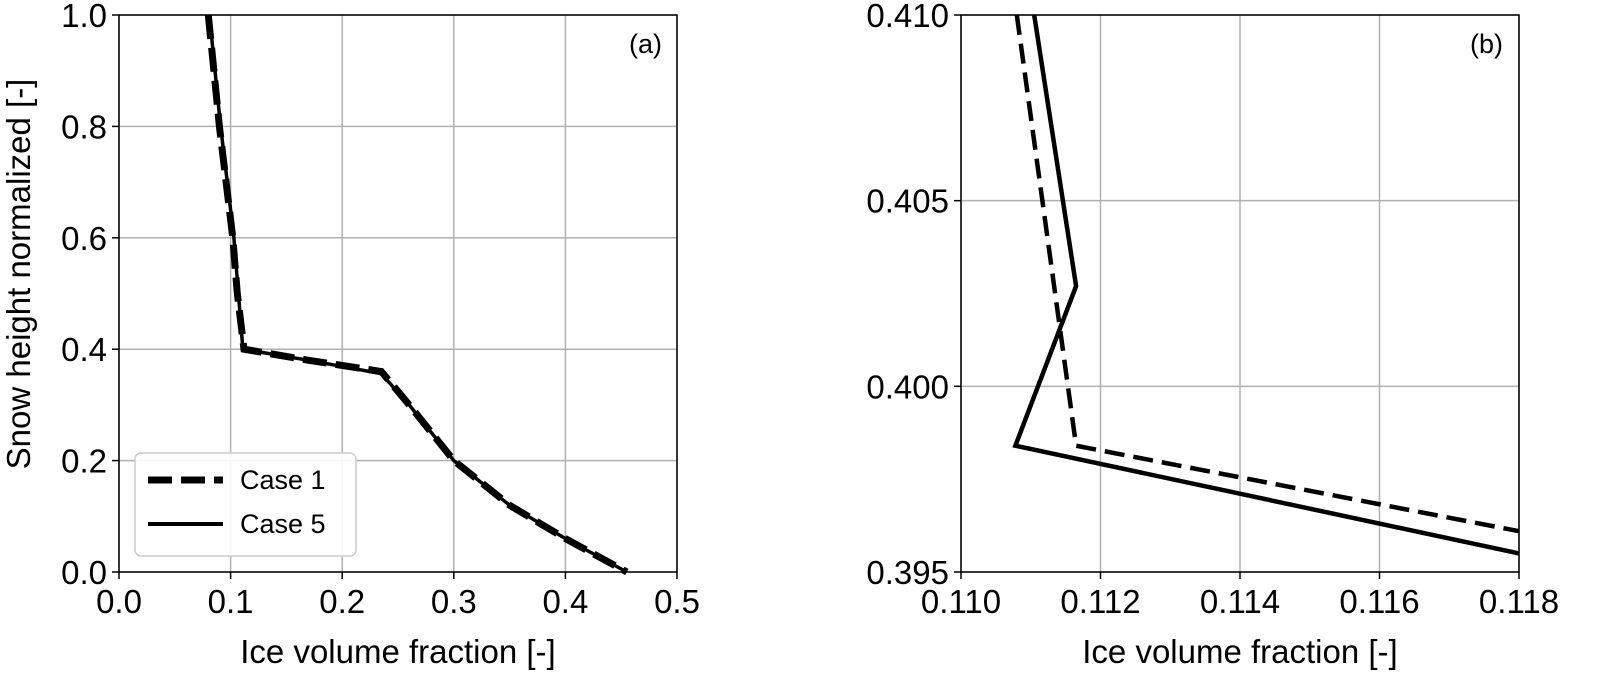 This screenshot has width=1597, height=682. What do you see at coordinates (907, 201) in the screenshot?
I see `y-tick-label: 0.405` at bounding box center [907, 201].